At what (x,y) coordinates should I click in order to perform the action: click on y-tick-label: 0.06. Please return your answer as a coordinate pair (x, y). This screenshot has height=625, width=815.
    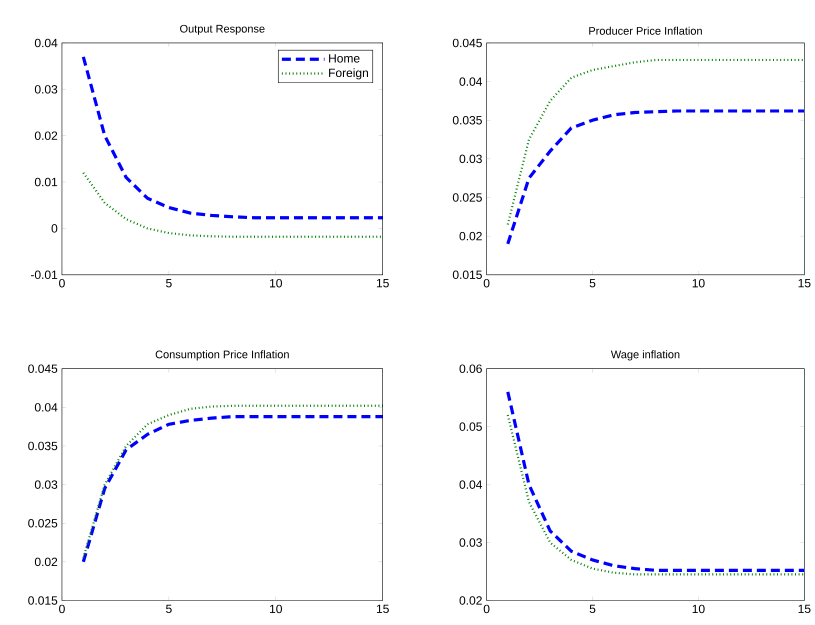
    Looking at the image, I should click on (471, 368).